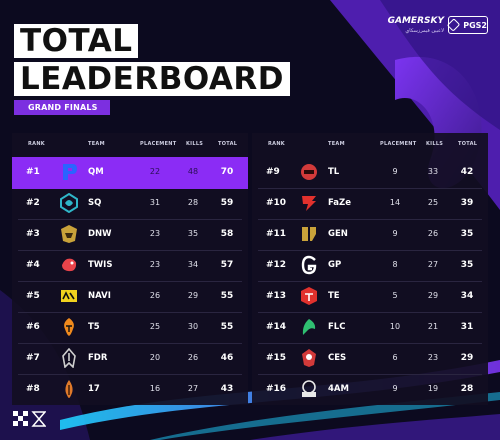 The width and height of the screenshot is (500, 440). What do you see at coordinates (33, 296) in the screenshot?
I see `rank-value: #5` at bounding box center [33, 296].